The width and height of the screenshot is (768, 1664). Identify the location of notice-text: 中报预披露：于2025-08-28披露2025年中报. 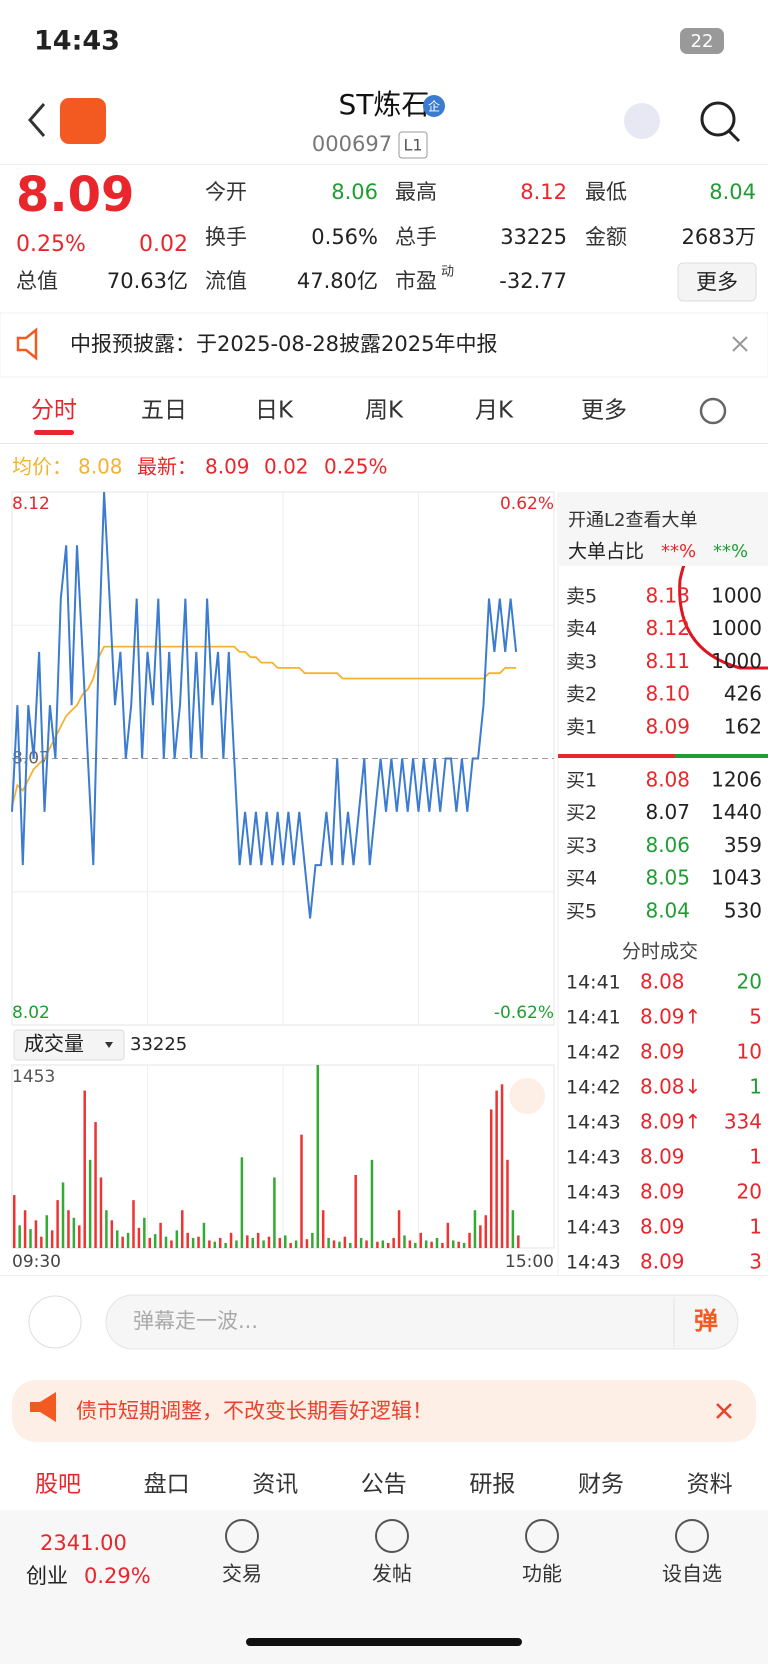
(283, 344).